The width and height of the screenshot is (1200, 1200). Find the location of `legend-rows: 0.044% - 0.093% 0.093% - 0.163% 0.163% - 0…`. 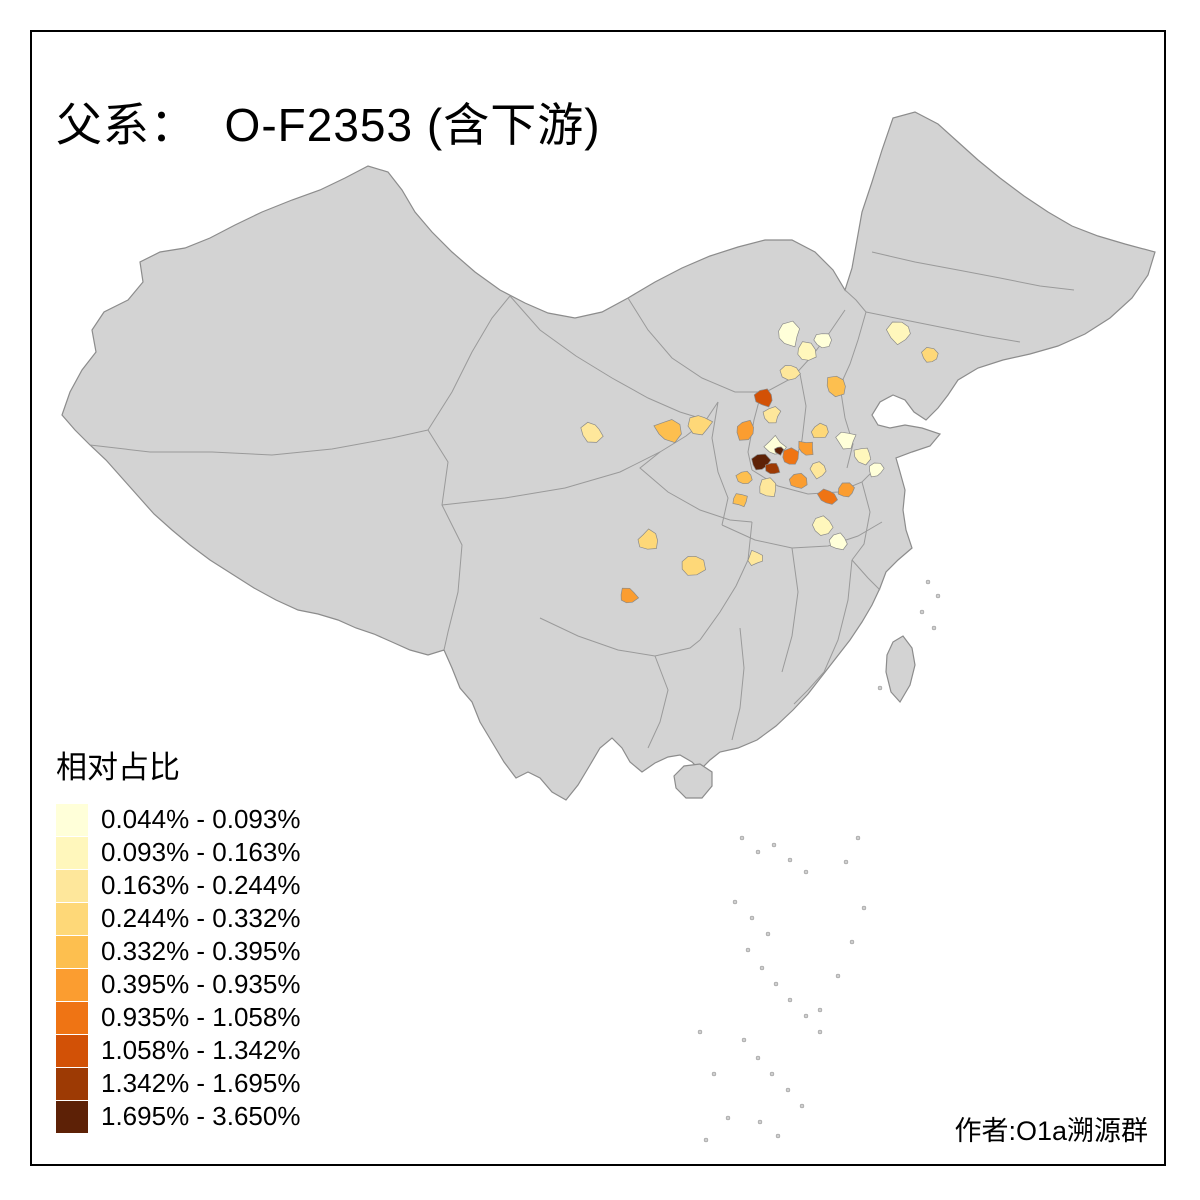

legend-rows: 0.044% - 0.093% 0.093% - 0.163% 0.163% - 0… is located at coordinates (226, 968).